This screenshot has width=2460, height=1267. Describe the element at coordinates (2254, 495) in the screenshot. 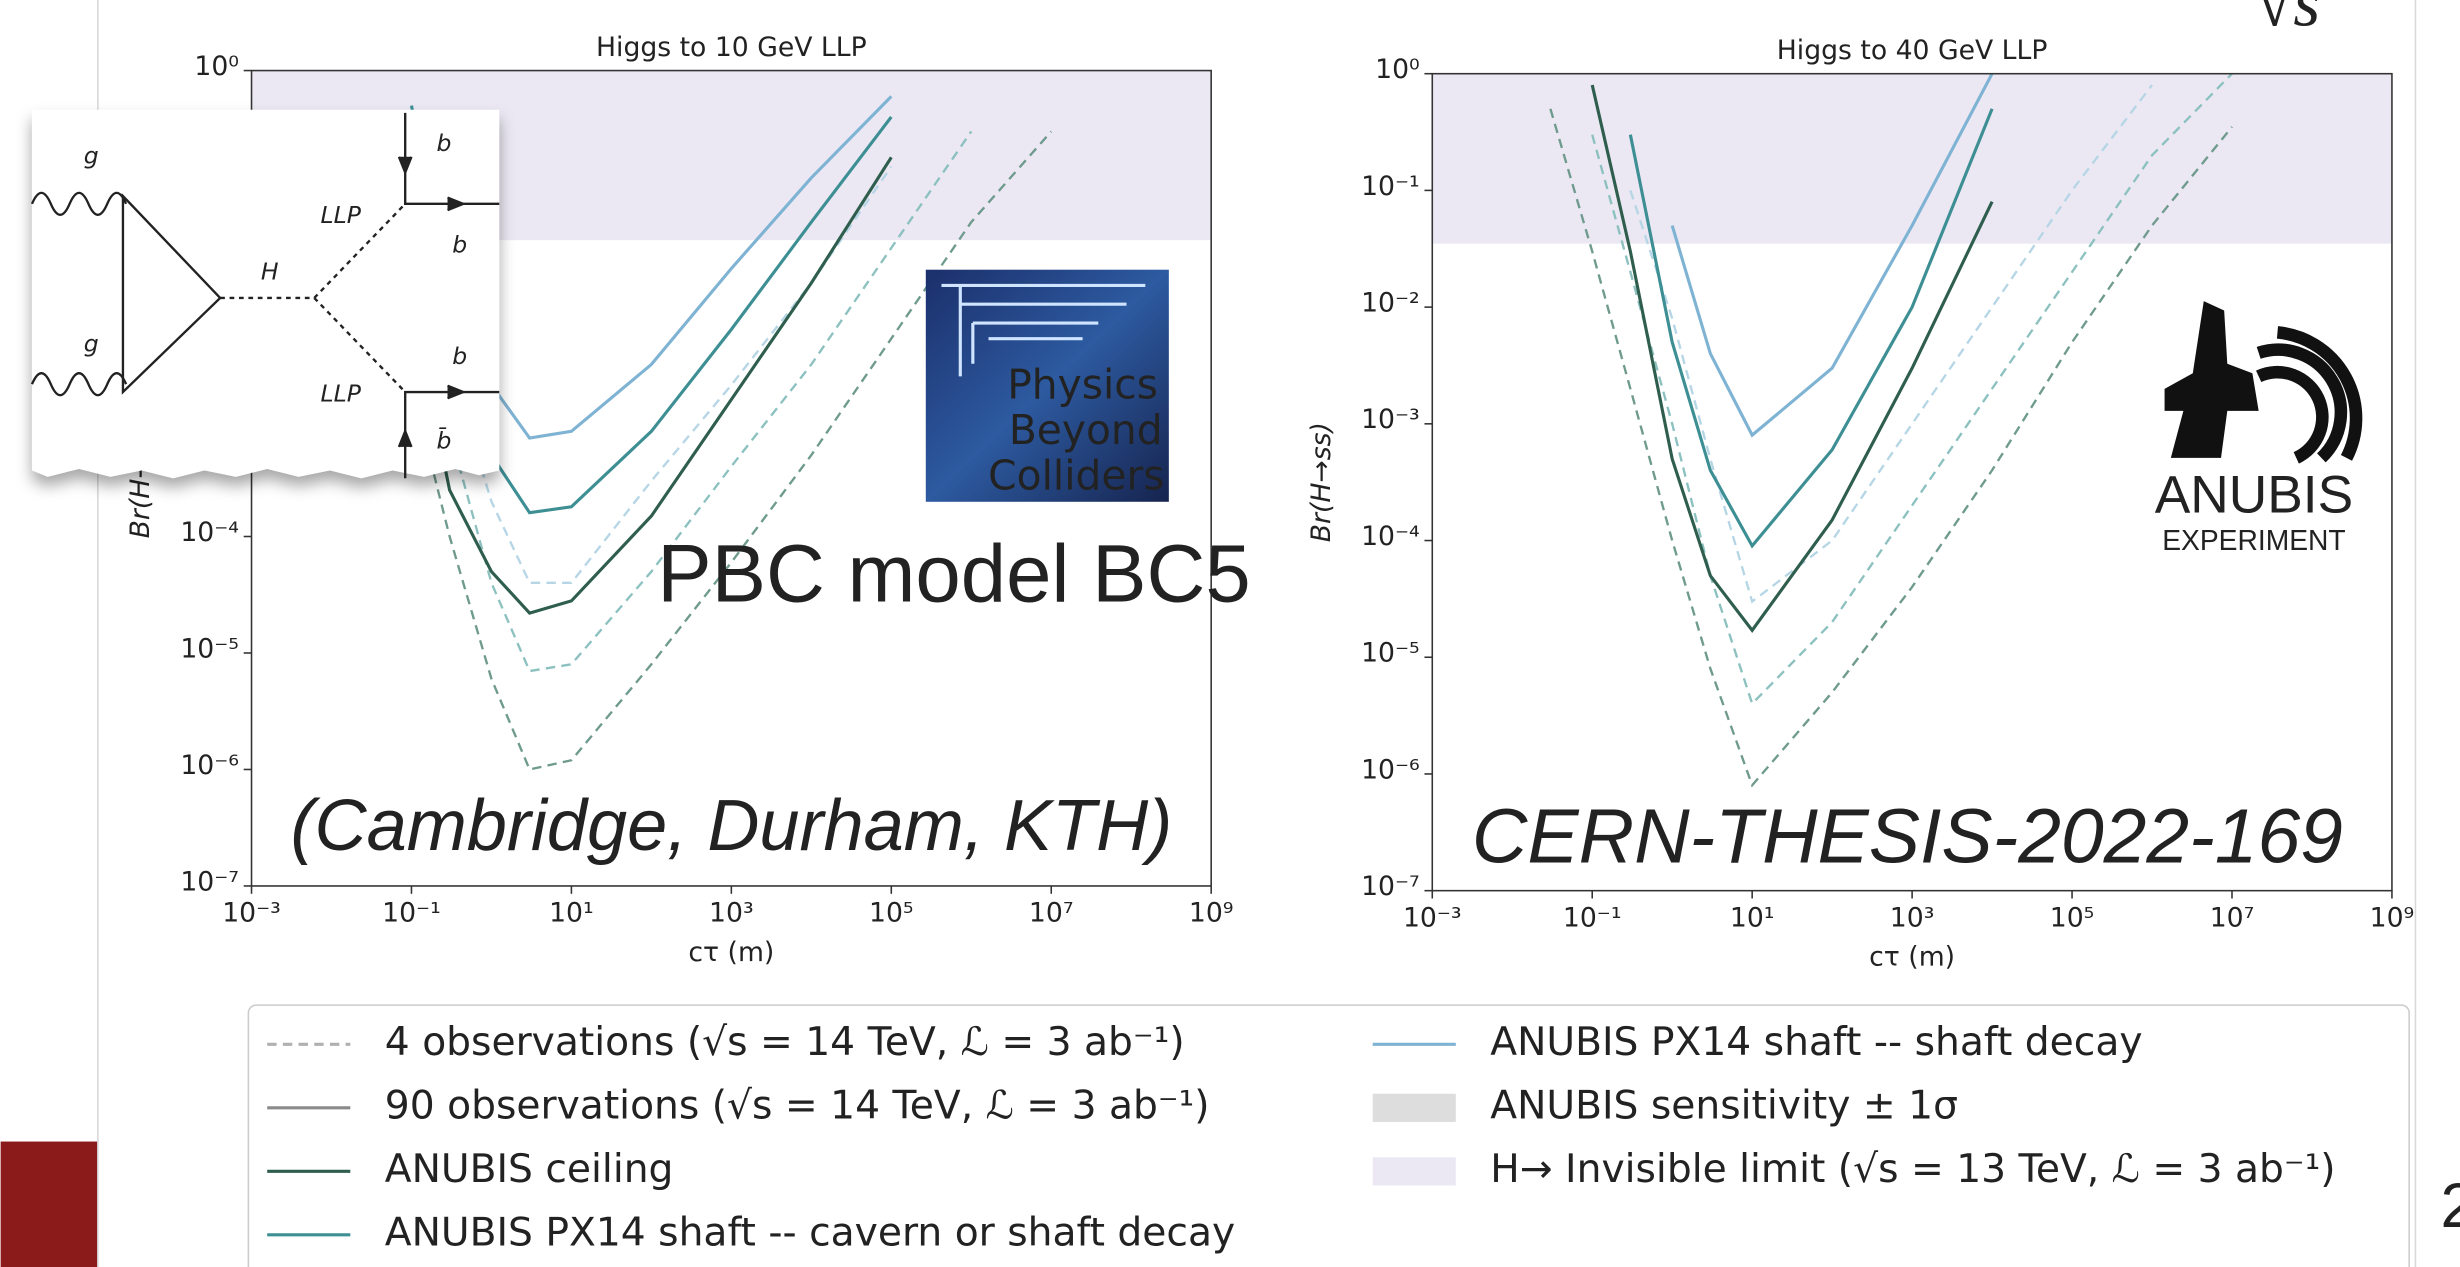

I see `logo-text: ANUBIS` at that location.